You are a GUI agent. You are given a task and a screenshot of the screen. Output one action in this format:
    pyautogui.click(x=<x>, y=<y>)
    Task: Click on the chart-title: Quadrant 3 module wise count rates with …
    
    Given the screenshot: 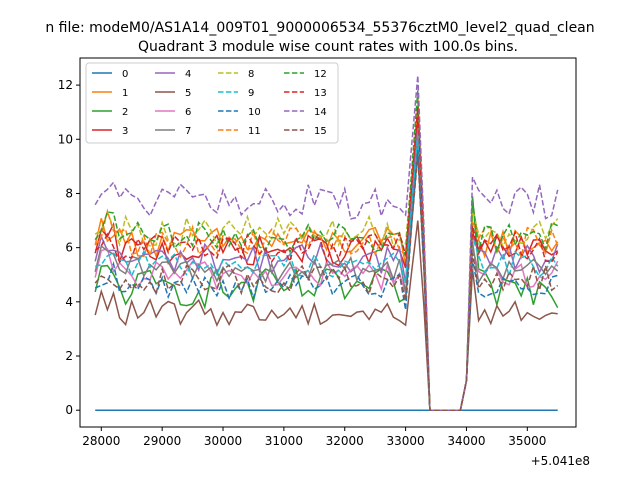 What is the action you would take?
    pyautogui.click(x=328, y=47)
    